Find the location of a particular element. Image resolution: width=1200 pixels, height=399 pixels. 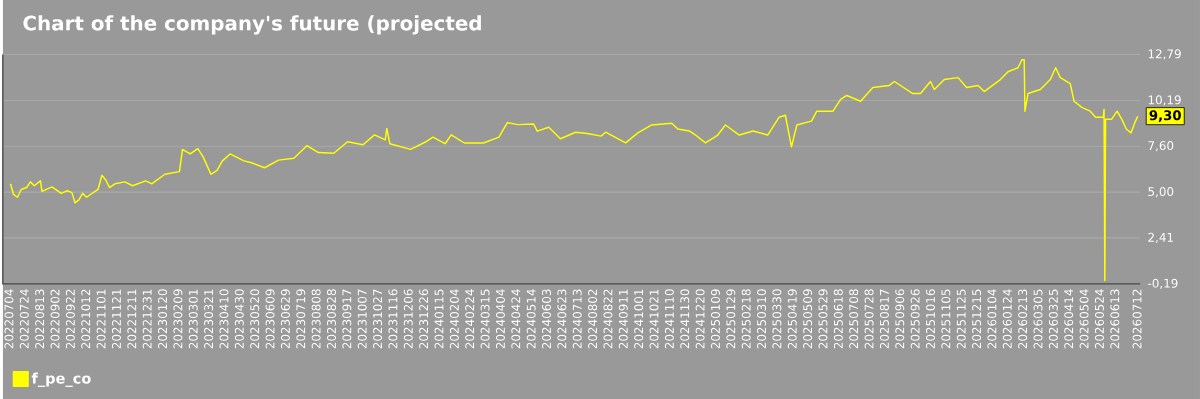

x-tick-label: 20221012 is located at coordinates (86, 319).